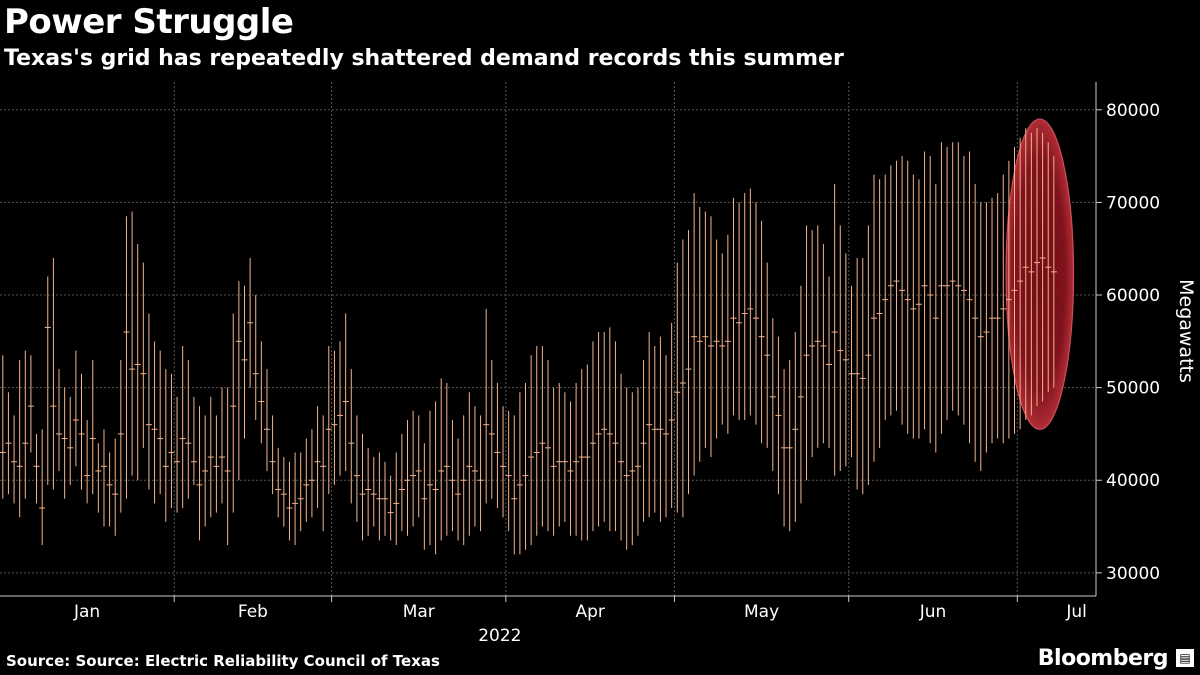 The image size is (1200, 675). I want to click on y-tick-label: 40000, so click(1133, 481).